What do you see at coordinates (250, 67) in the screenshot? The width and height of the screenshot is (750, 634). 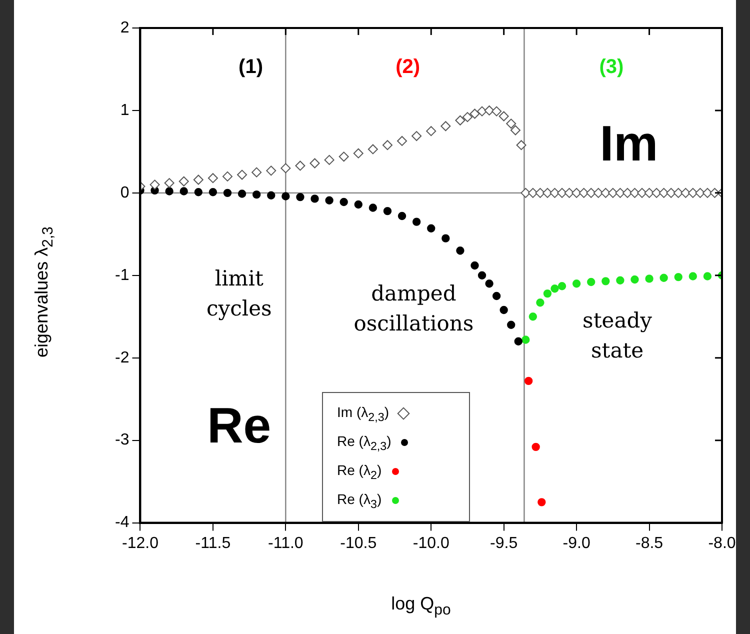 I see `annotation: (1)` at bounding box center [250, 67].